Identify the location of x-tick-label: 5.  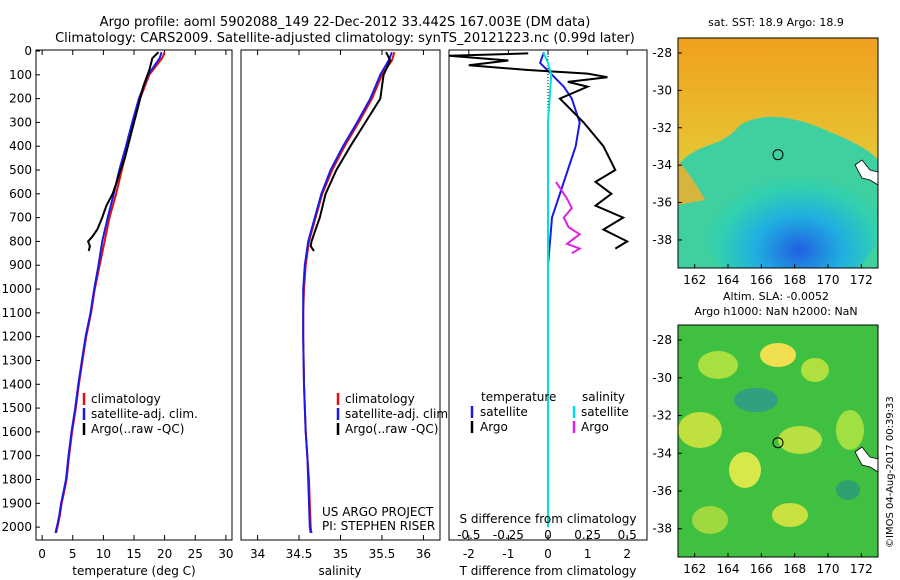
(73, 554).